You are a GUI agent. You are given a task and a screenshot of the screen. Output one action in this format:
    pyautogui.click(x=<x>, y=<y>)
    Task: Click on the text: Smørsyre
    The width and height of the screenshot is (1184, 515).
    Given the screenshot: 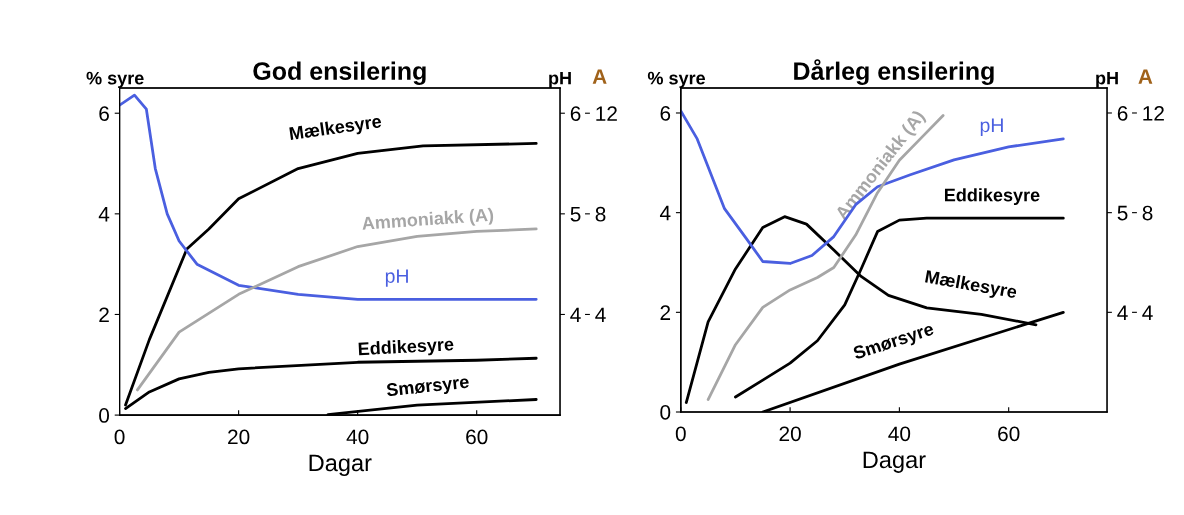 What is the action you would take?
    pyautogui.click(x=428, y=387)
    